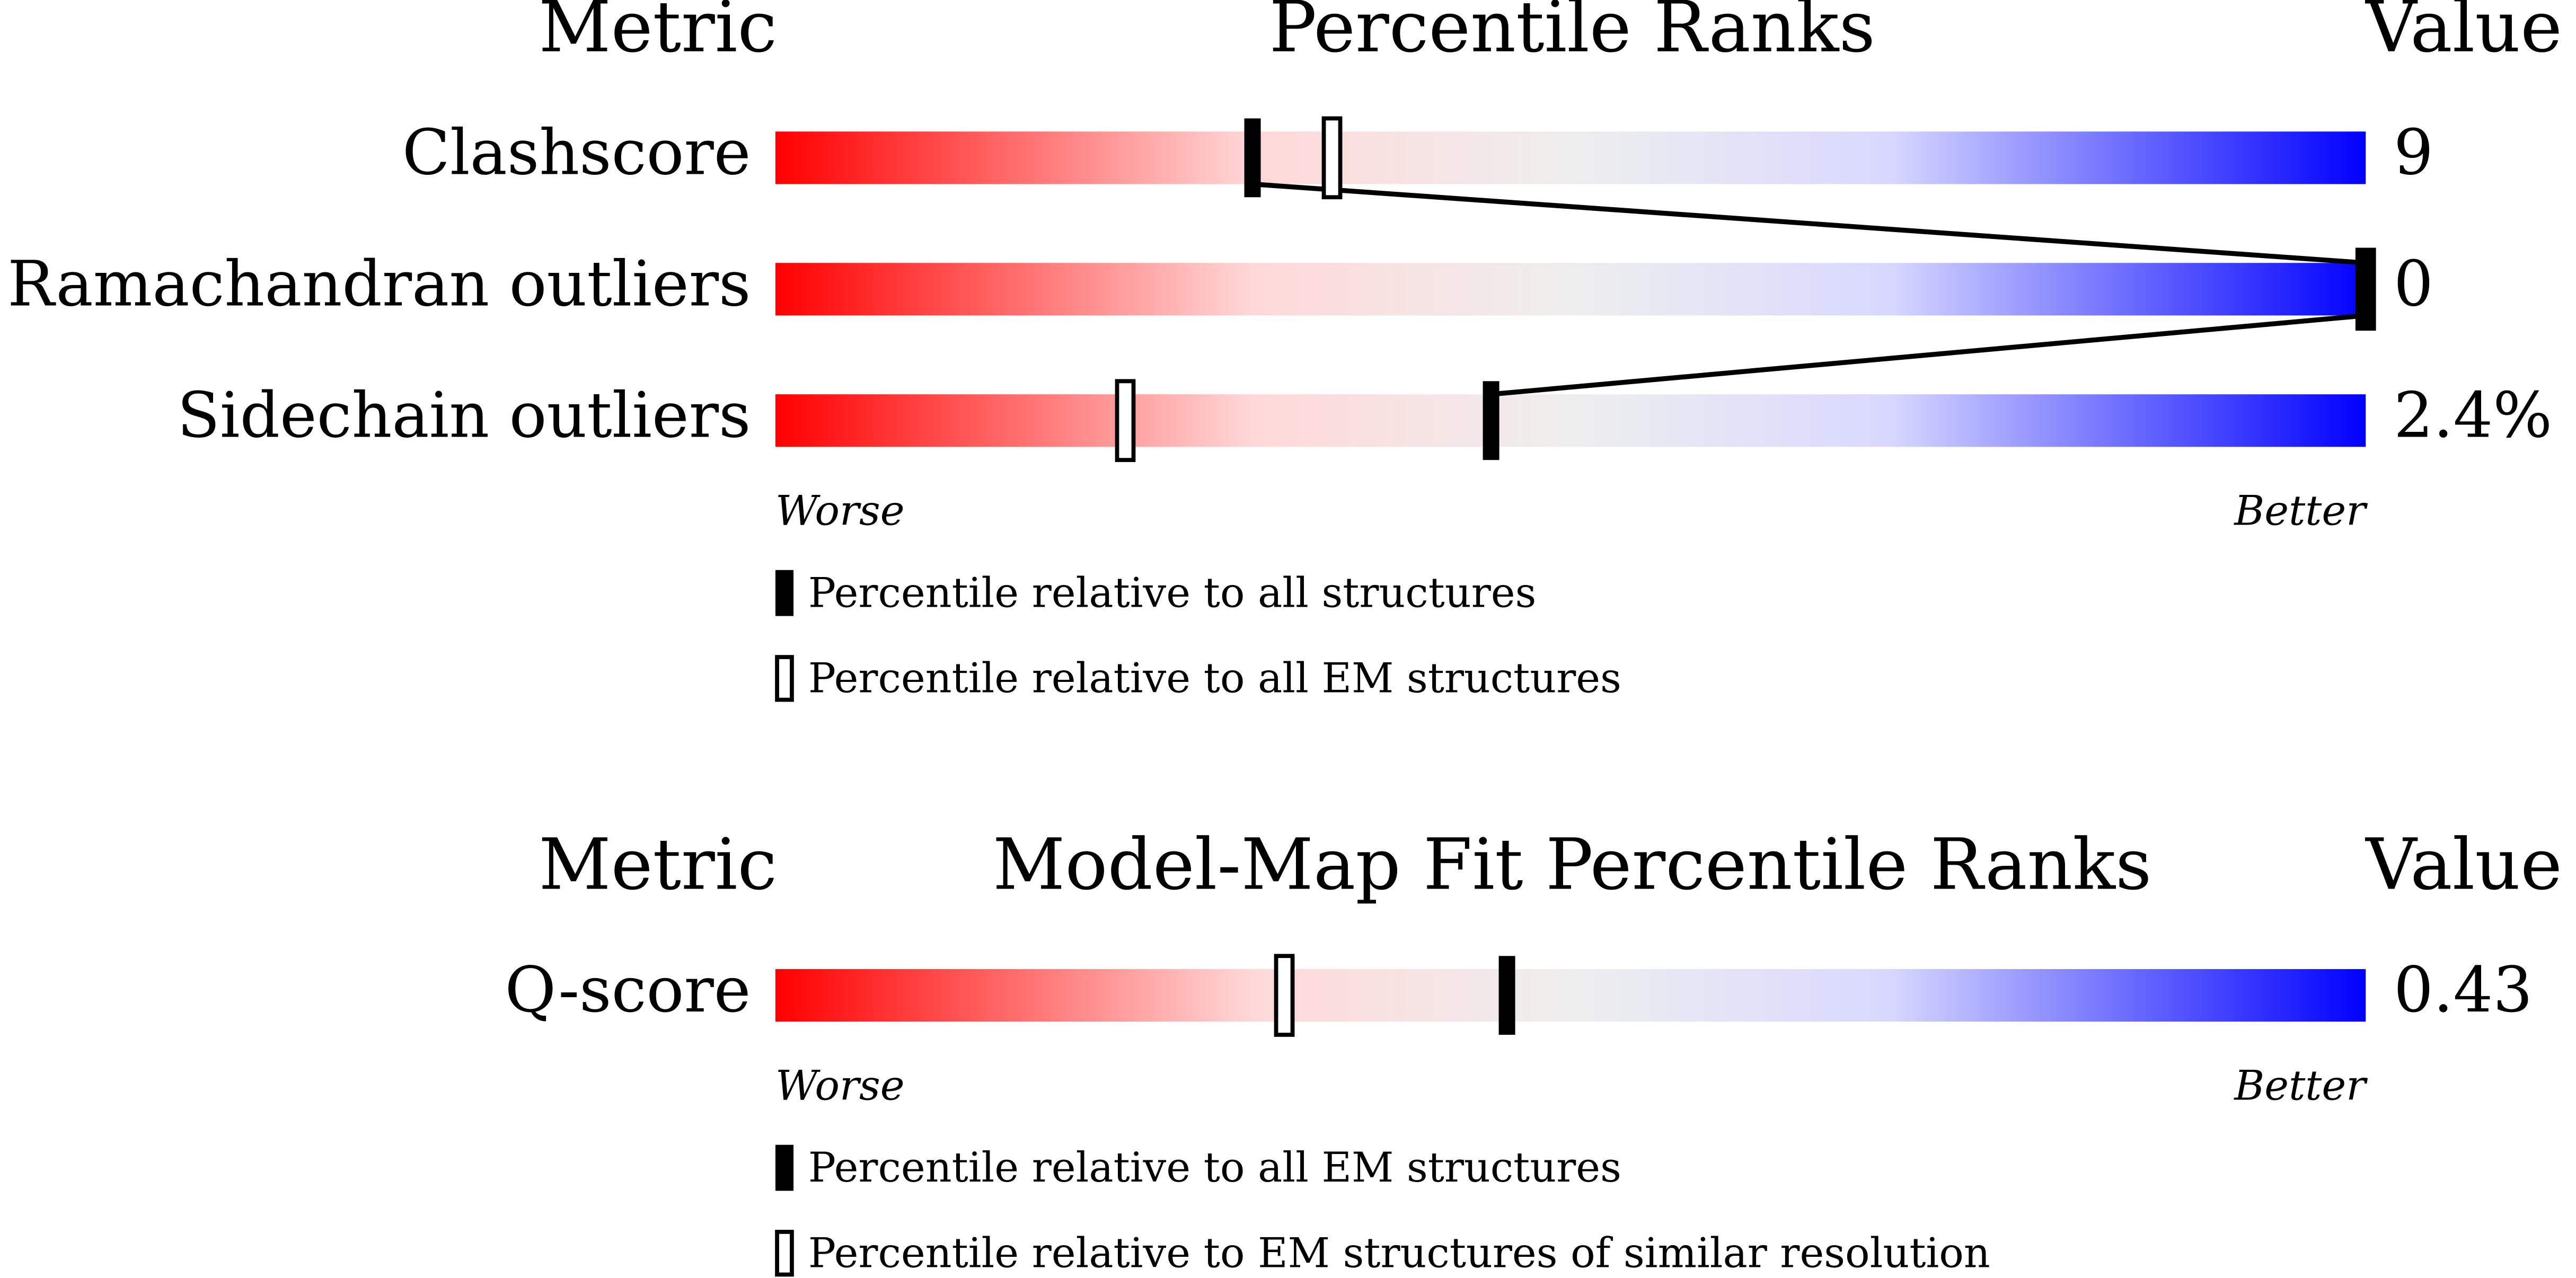 The image size is (2576, 1278). I want to click on metric-value: 2.4%, so click(2473, 415).